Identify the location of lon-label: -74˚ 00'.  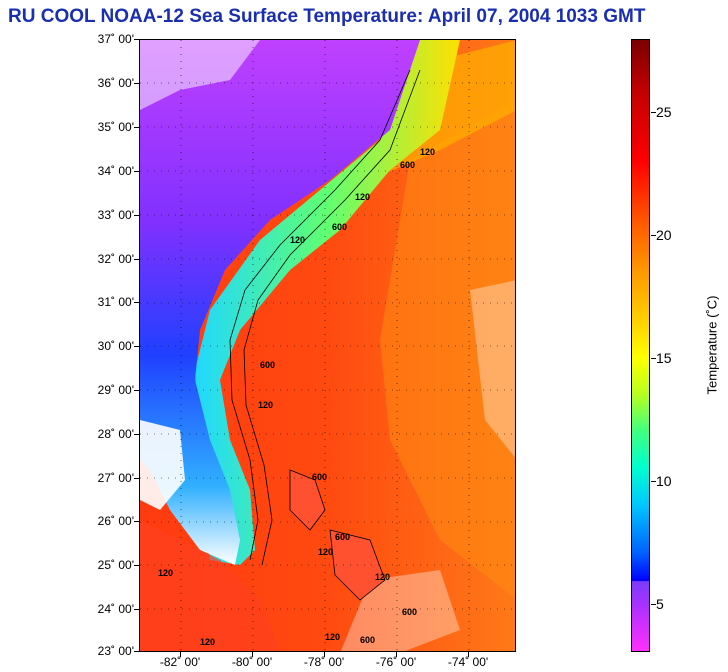
(468, 662).